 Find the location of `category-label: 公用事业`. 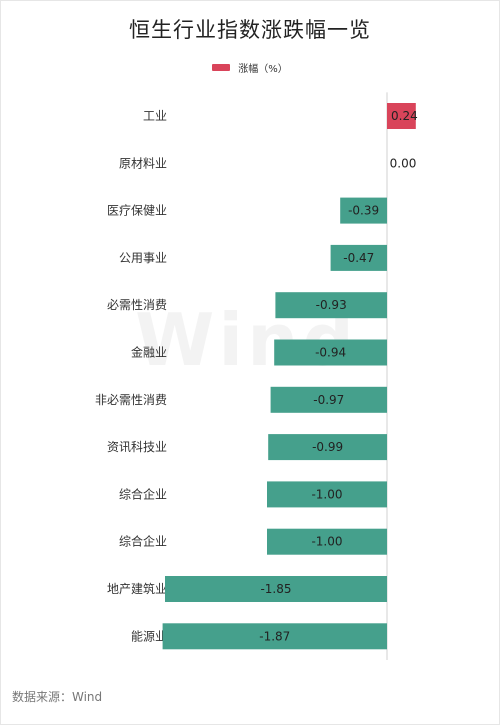

category-label: 公用事业 is located at coordinates (143, 258).